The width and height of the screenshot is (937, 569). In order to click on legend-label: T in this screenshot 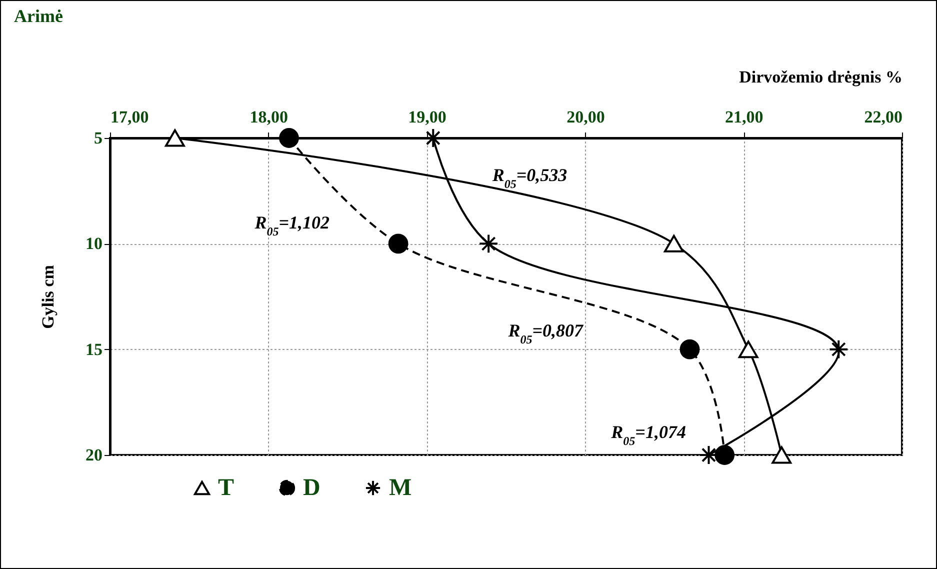, I will do `click(226, 488)`.